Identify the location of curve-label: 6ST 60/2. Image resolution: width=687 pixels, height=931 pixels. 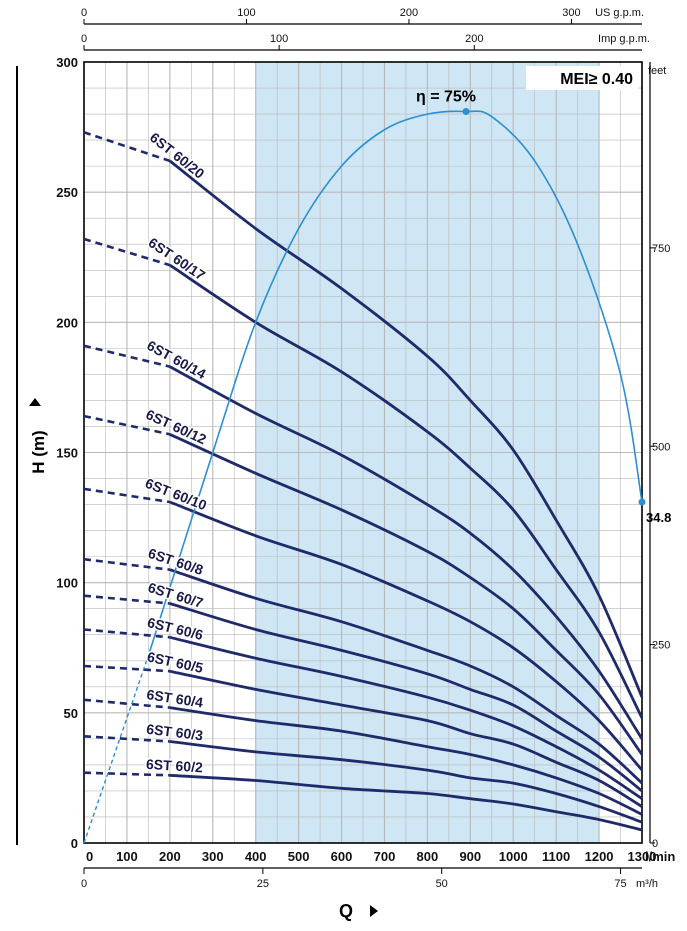
(175, 765).